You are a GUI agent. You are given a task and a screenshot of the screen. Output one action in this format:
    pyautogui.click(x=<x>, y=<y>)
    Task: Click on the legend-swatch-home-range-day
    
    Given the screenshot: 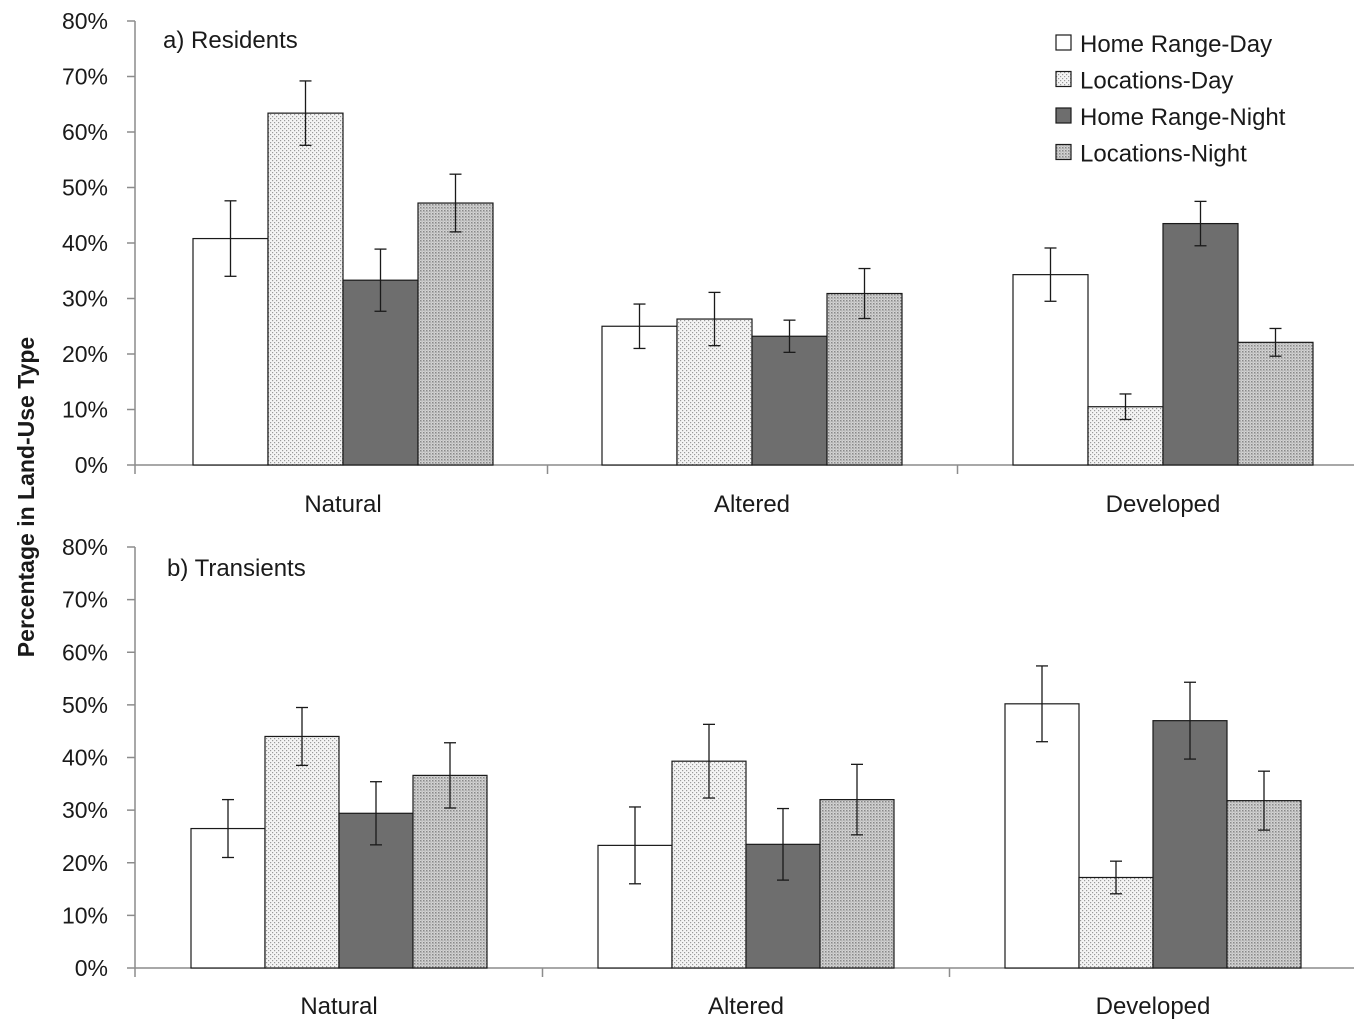 What is the action you would take?
    pyautogui.click(x=1063, y=42)
    